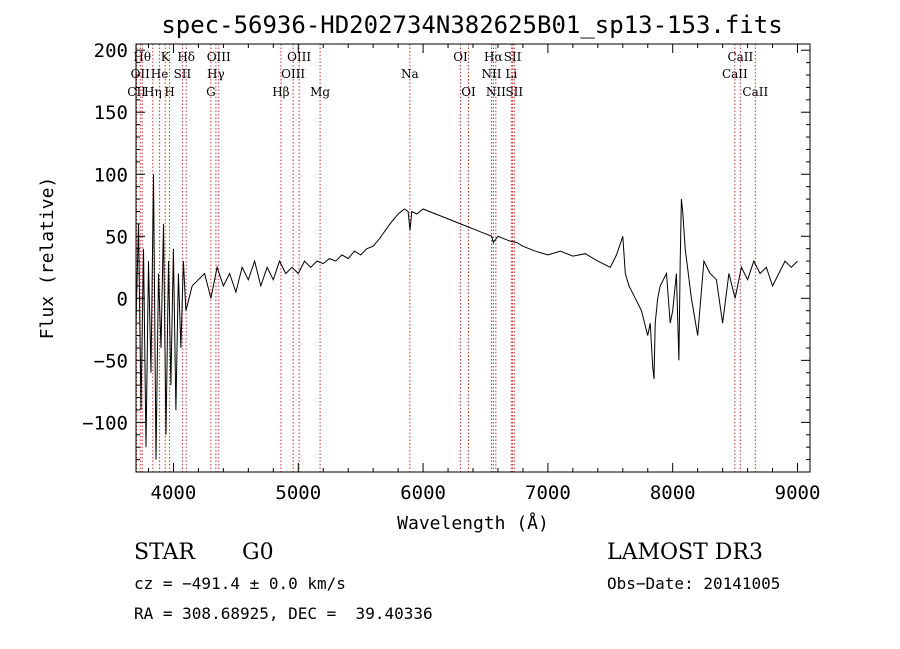  I want to click on y-tick-label: 150, so click(111, 113).